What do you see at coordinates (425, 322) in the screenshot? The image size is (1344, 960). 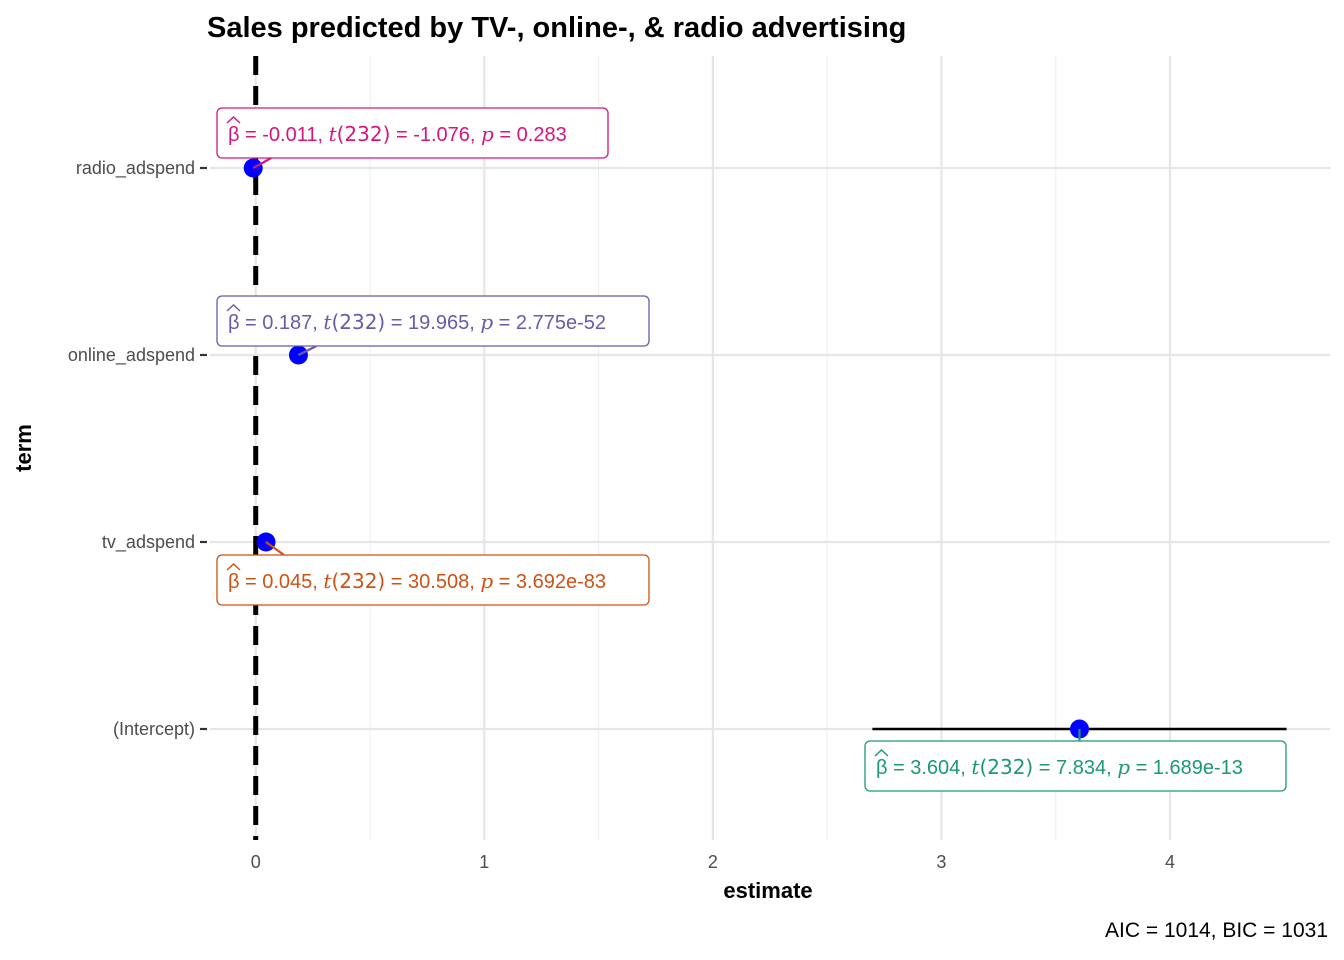 I see `coefficient-label-text: = 0.187, t(232) = 19.965, p = 2.775e-52` at bounding box center [425, 322].